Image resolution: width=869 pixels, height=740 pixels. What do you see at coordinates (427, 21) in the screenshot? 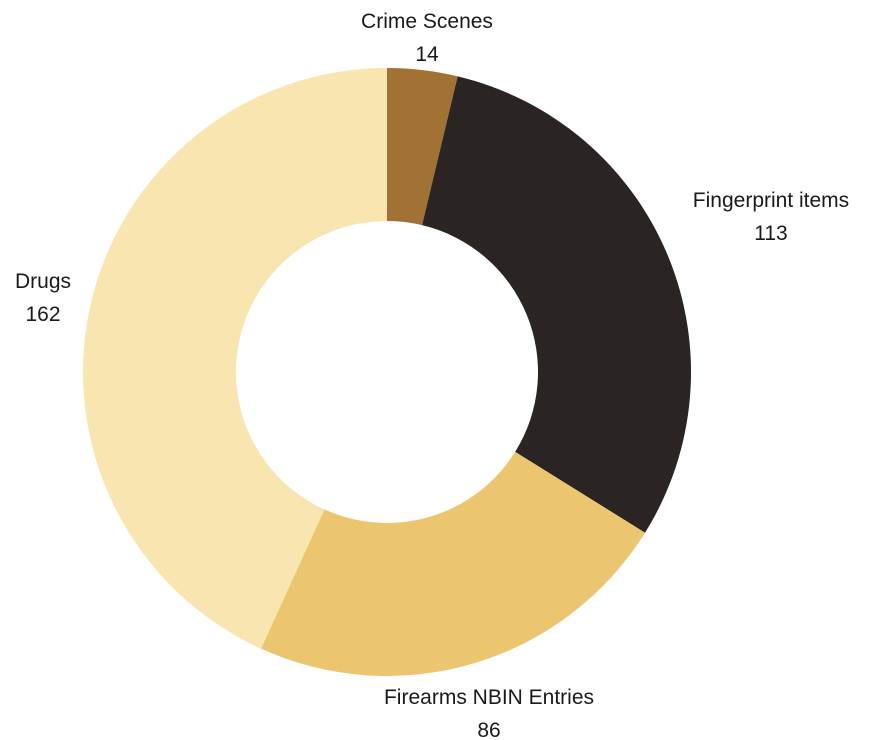
I see `slice-label-name: Crime Scenes` at bounding box center [427, 21].